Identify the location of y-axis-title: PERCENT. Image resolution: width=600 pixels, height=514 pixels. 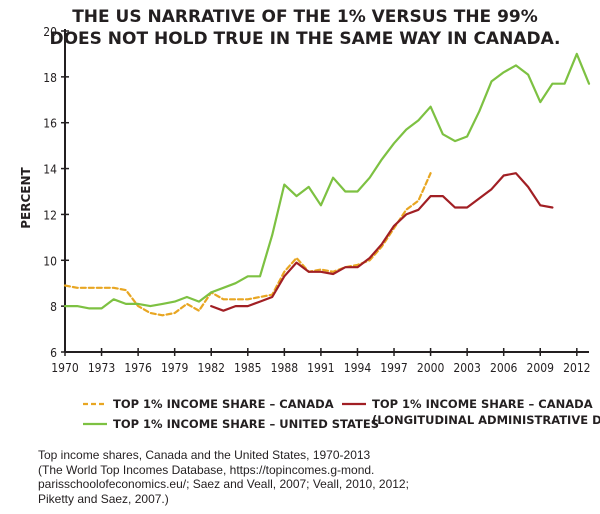
(26, 197).